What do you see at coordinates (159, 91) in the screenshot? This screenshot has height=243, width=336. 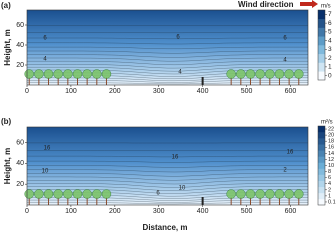 I see `x-tick-label: 300` at bounding box center [159, 91].